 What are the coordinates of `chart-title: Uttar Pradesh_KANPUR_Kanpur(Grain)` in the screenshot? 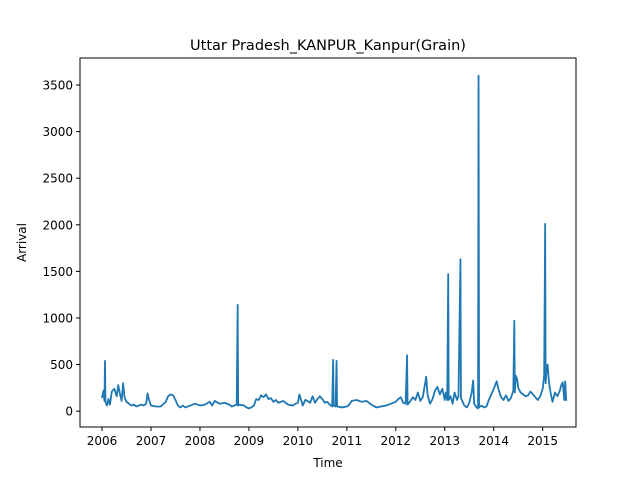 It's located at (328, 46).